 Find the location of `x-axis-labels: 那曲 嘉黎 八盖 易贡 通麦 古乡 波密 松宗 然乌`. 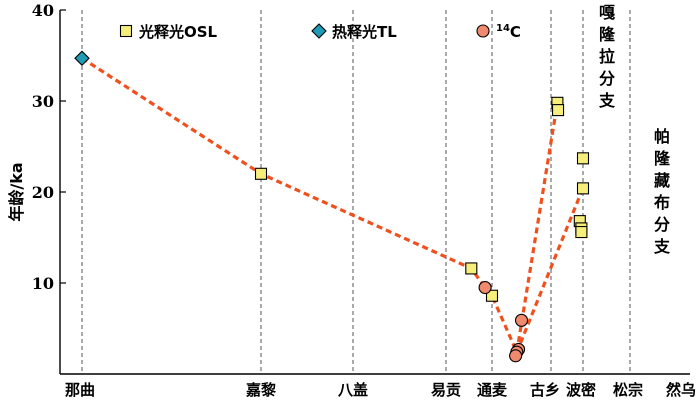

x-axis-labels: 那曲 嘉黎 八盖 易贡 通麦 古乡 波密 松宗 然乌 is located at coordinates (380, 390).